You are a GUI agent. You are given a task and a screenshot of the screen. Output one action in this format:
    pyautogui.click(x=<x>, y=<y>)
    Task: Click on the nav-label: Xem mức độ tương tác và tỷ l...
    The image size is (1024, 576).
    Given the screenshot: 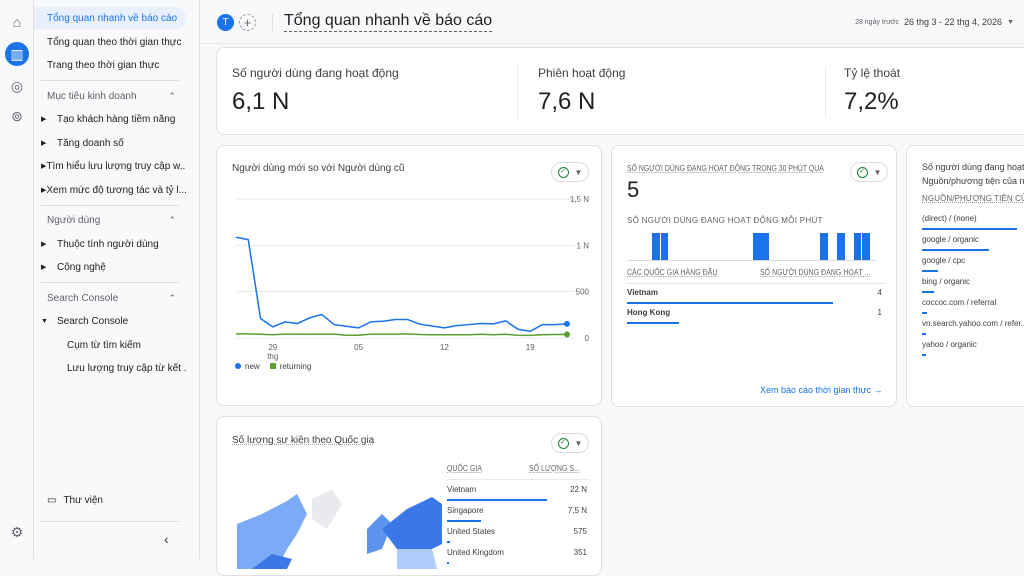 What is the action you would take?
    pyautogui.click(x=116, y=190)
    